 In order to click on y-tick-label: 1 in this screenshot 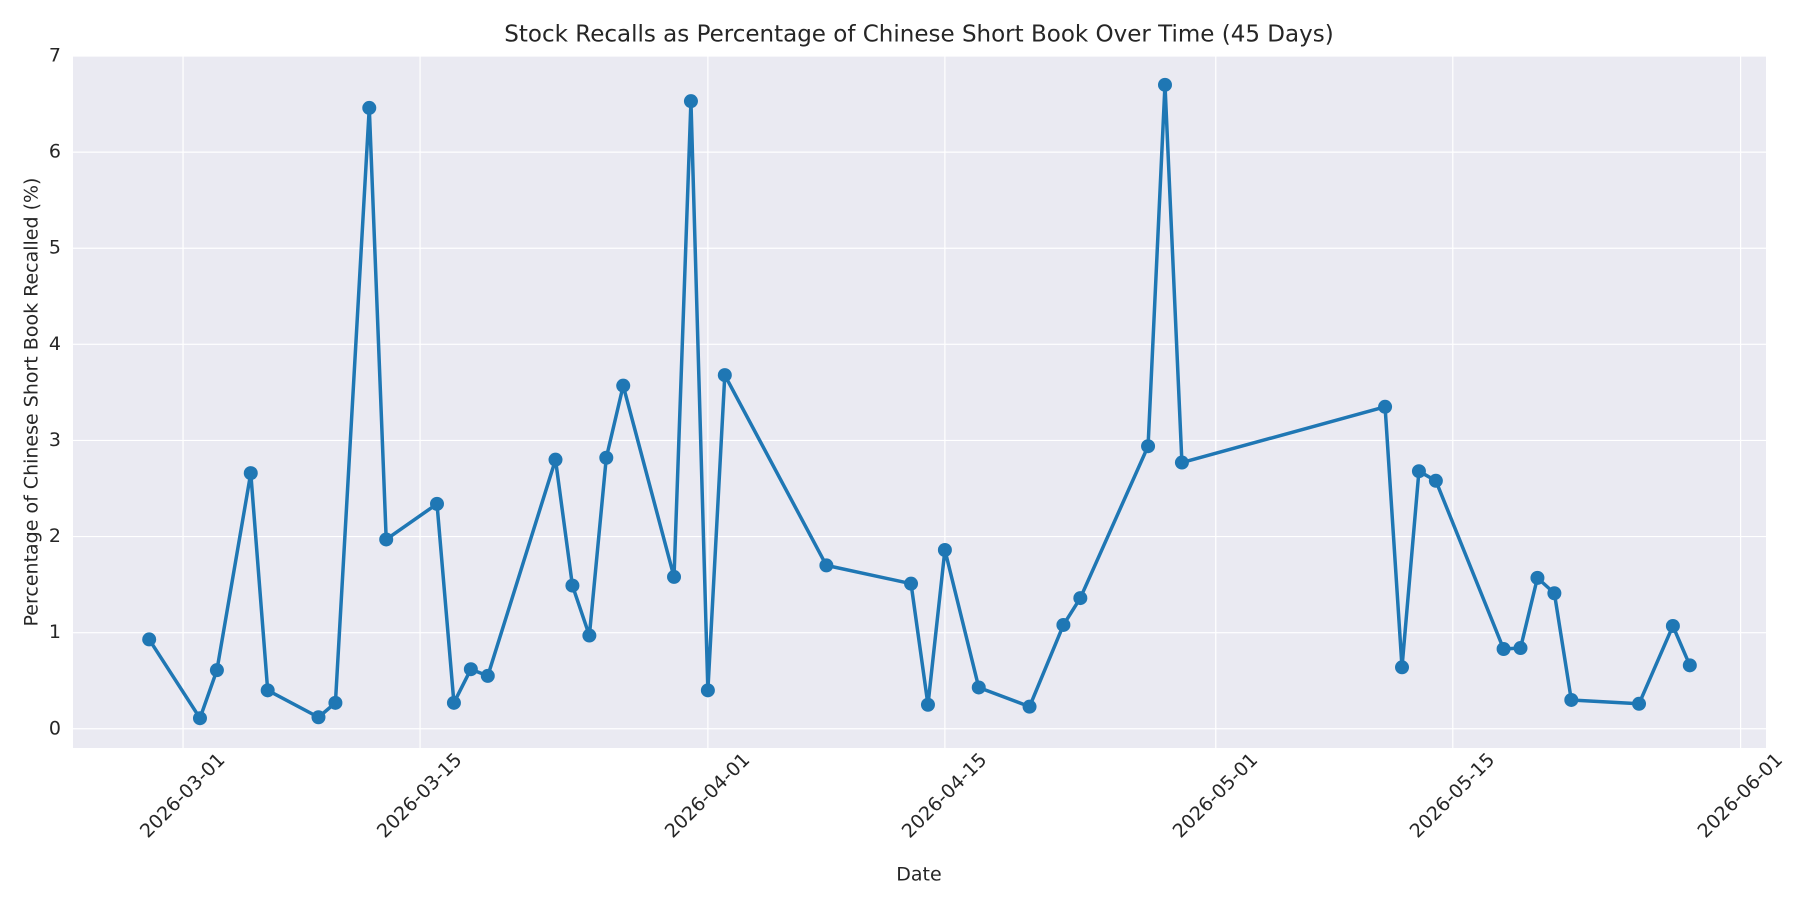, I will do `click(55, 632)`.